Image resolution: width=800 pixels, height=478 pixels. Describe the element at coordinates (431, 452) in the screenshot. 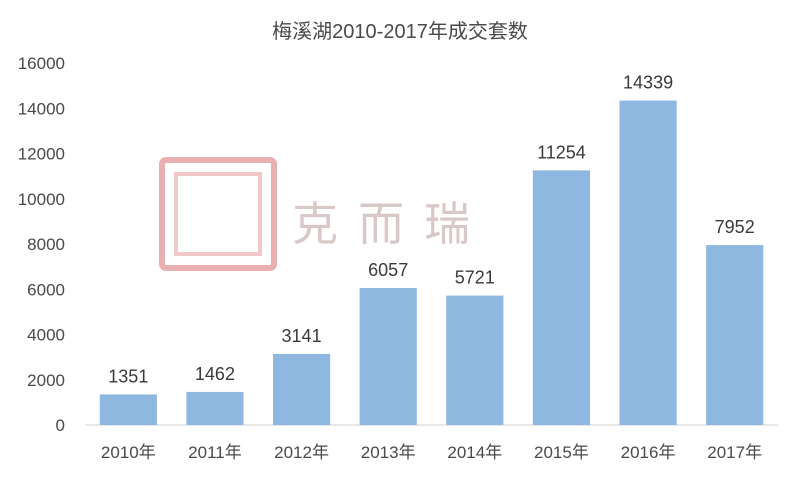

I see `x-axis: 2010年 2011年 2012年 2013年 2014年 2015年 2016年 2017年` at that location.